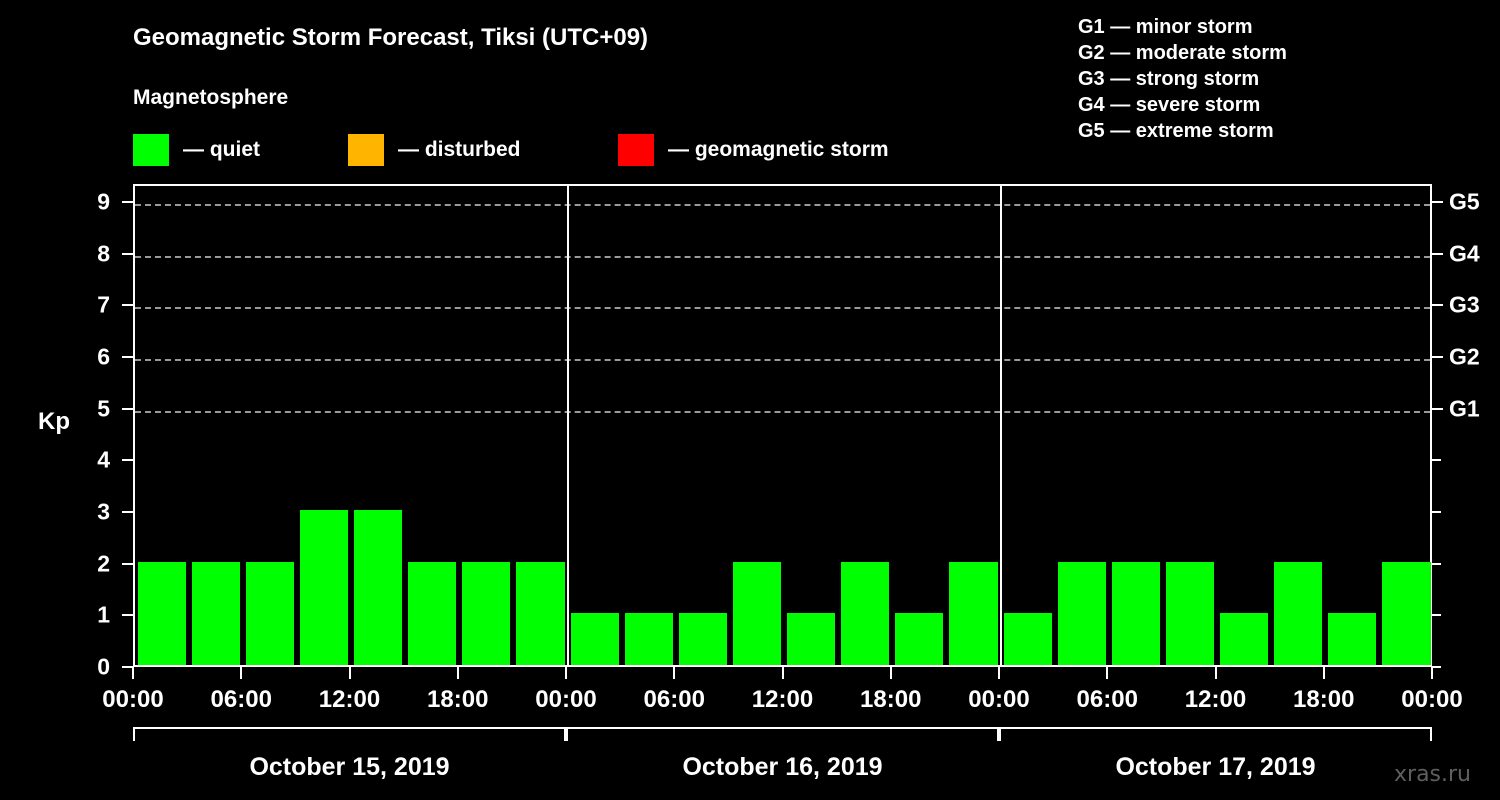 This screenshot has height=800, width=1500. I want to click on y-tick-label-6: 6, so click(103, 356).